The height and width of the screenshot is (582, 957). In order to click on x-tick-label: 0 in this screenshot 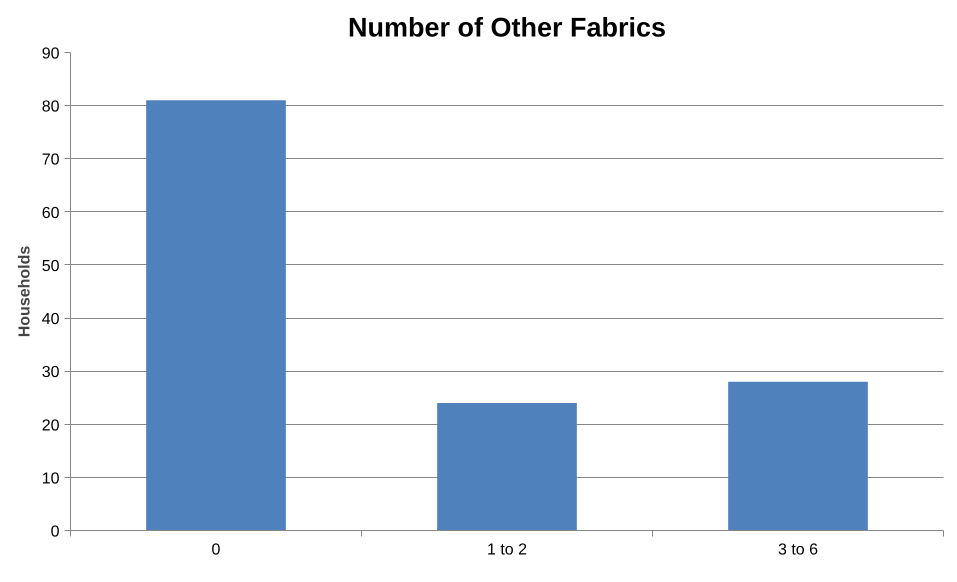, I will do `click(216, 550)`.